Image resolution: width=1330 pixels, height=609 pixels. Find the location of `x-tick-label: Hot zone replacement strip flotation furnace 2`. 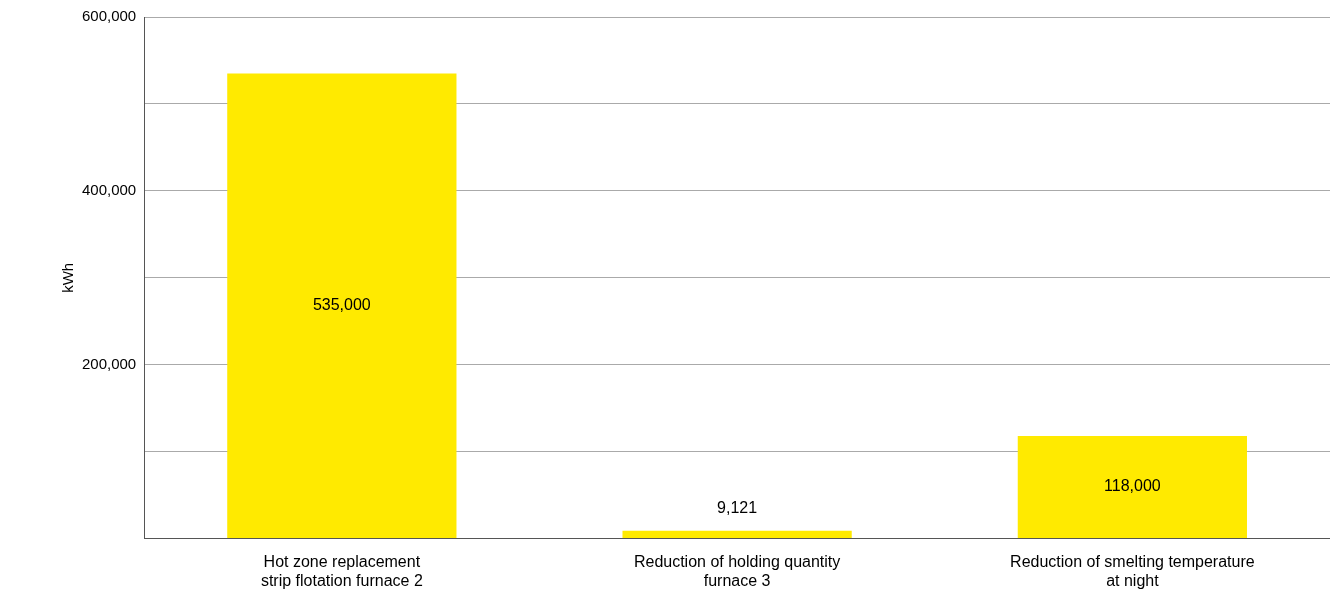

x-tick-label: Hot zone replacement strip flotation furnace 2 is located at coordinates (341, 570).